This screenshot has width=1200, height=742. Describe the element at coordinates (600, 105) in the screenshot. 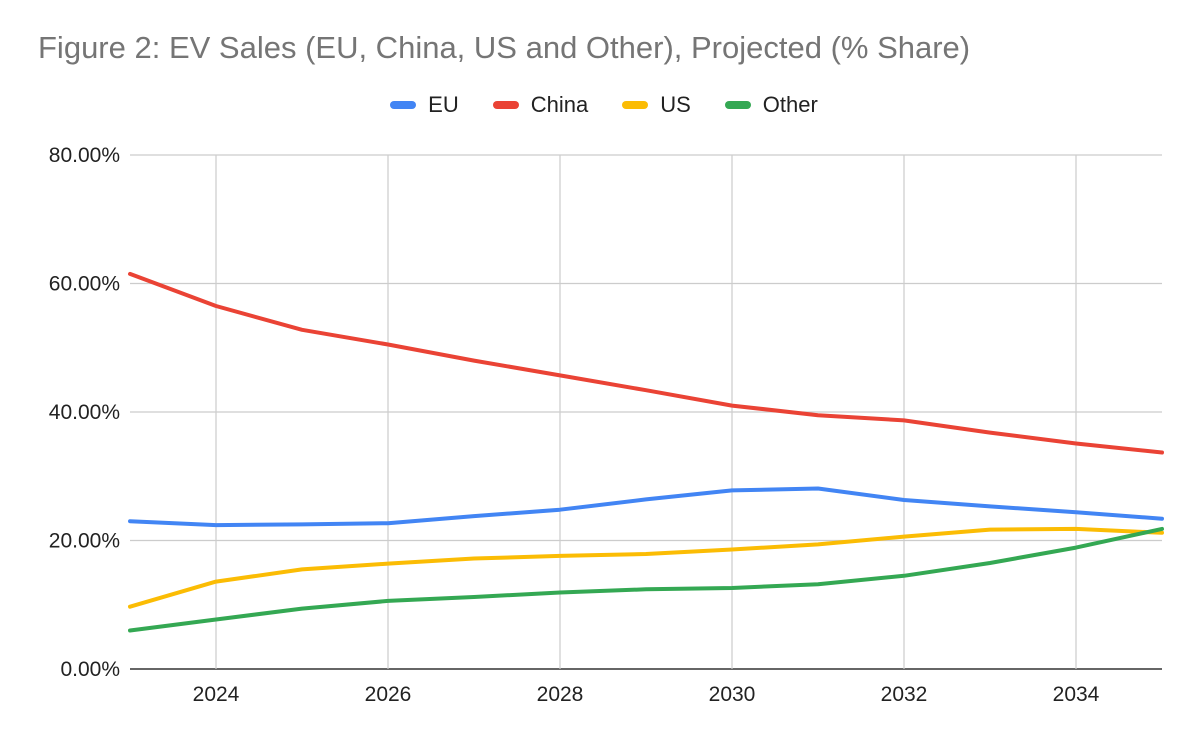

I see `chart-legend: EU China US Other` at that location.